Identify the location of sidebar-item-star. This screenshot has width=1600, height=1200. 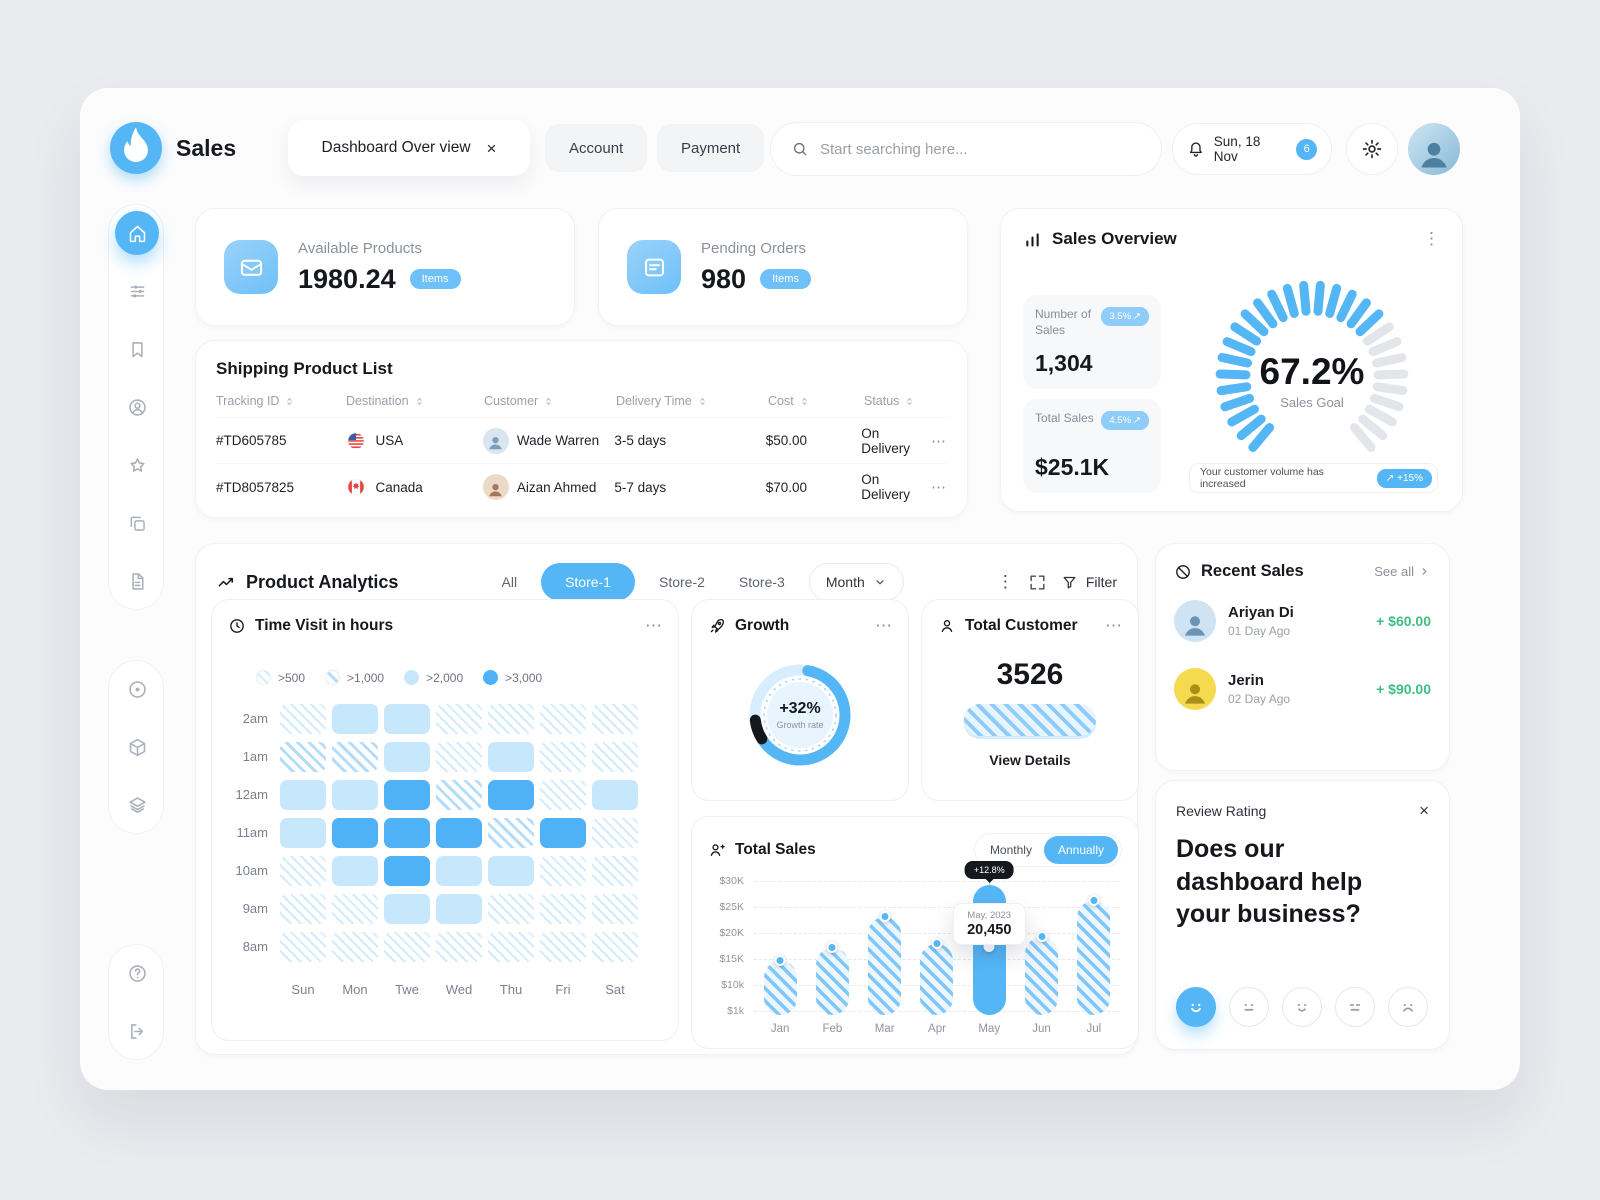
(137, 465).